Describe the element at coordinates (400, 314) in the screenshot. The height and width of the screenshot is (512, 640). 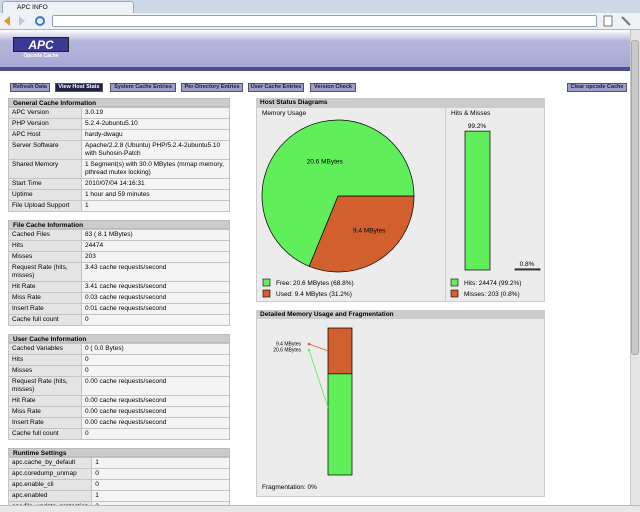
I see `panel-title: Detailed Memory Usage and Fragmentation` at that location.